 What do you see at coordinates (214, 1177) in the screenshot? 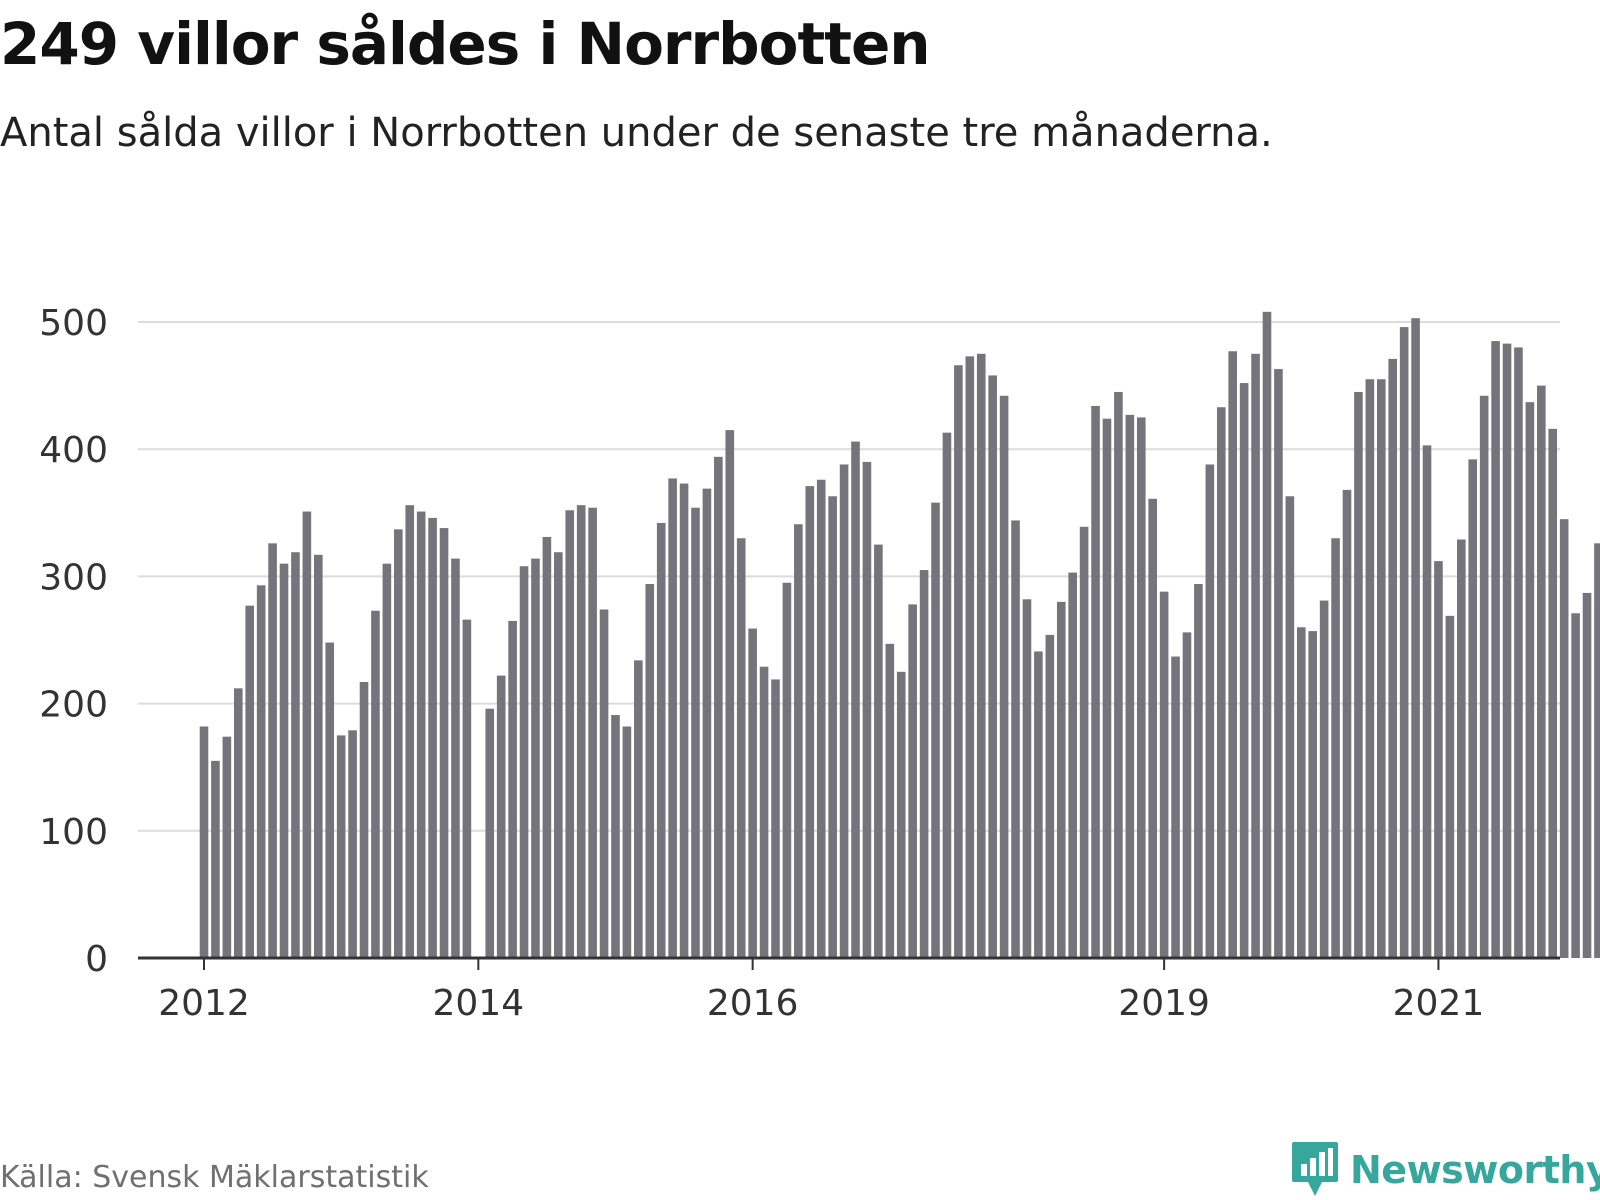
I see `source-note: Källa: Svensk Mäklarstatistik` at bounding box center [214, 1177].